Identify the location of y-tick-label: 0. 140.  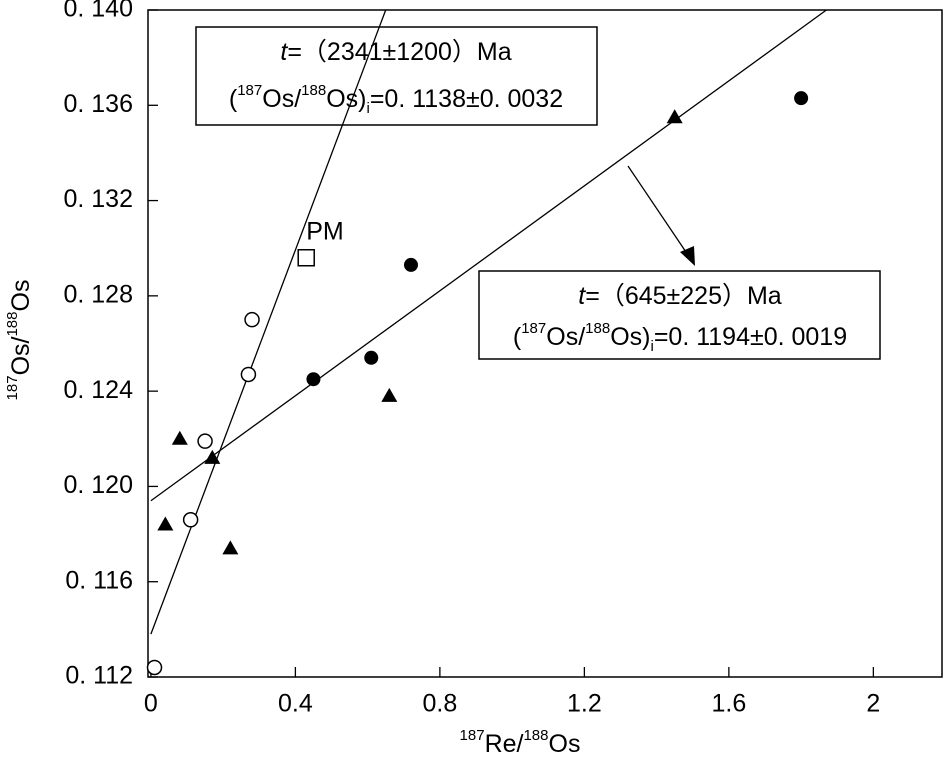
(98, 11).